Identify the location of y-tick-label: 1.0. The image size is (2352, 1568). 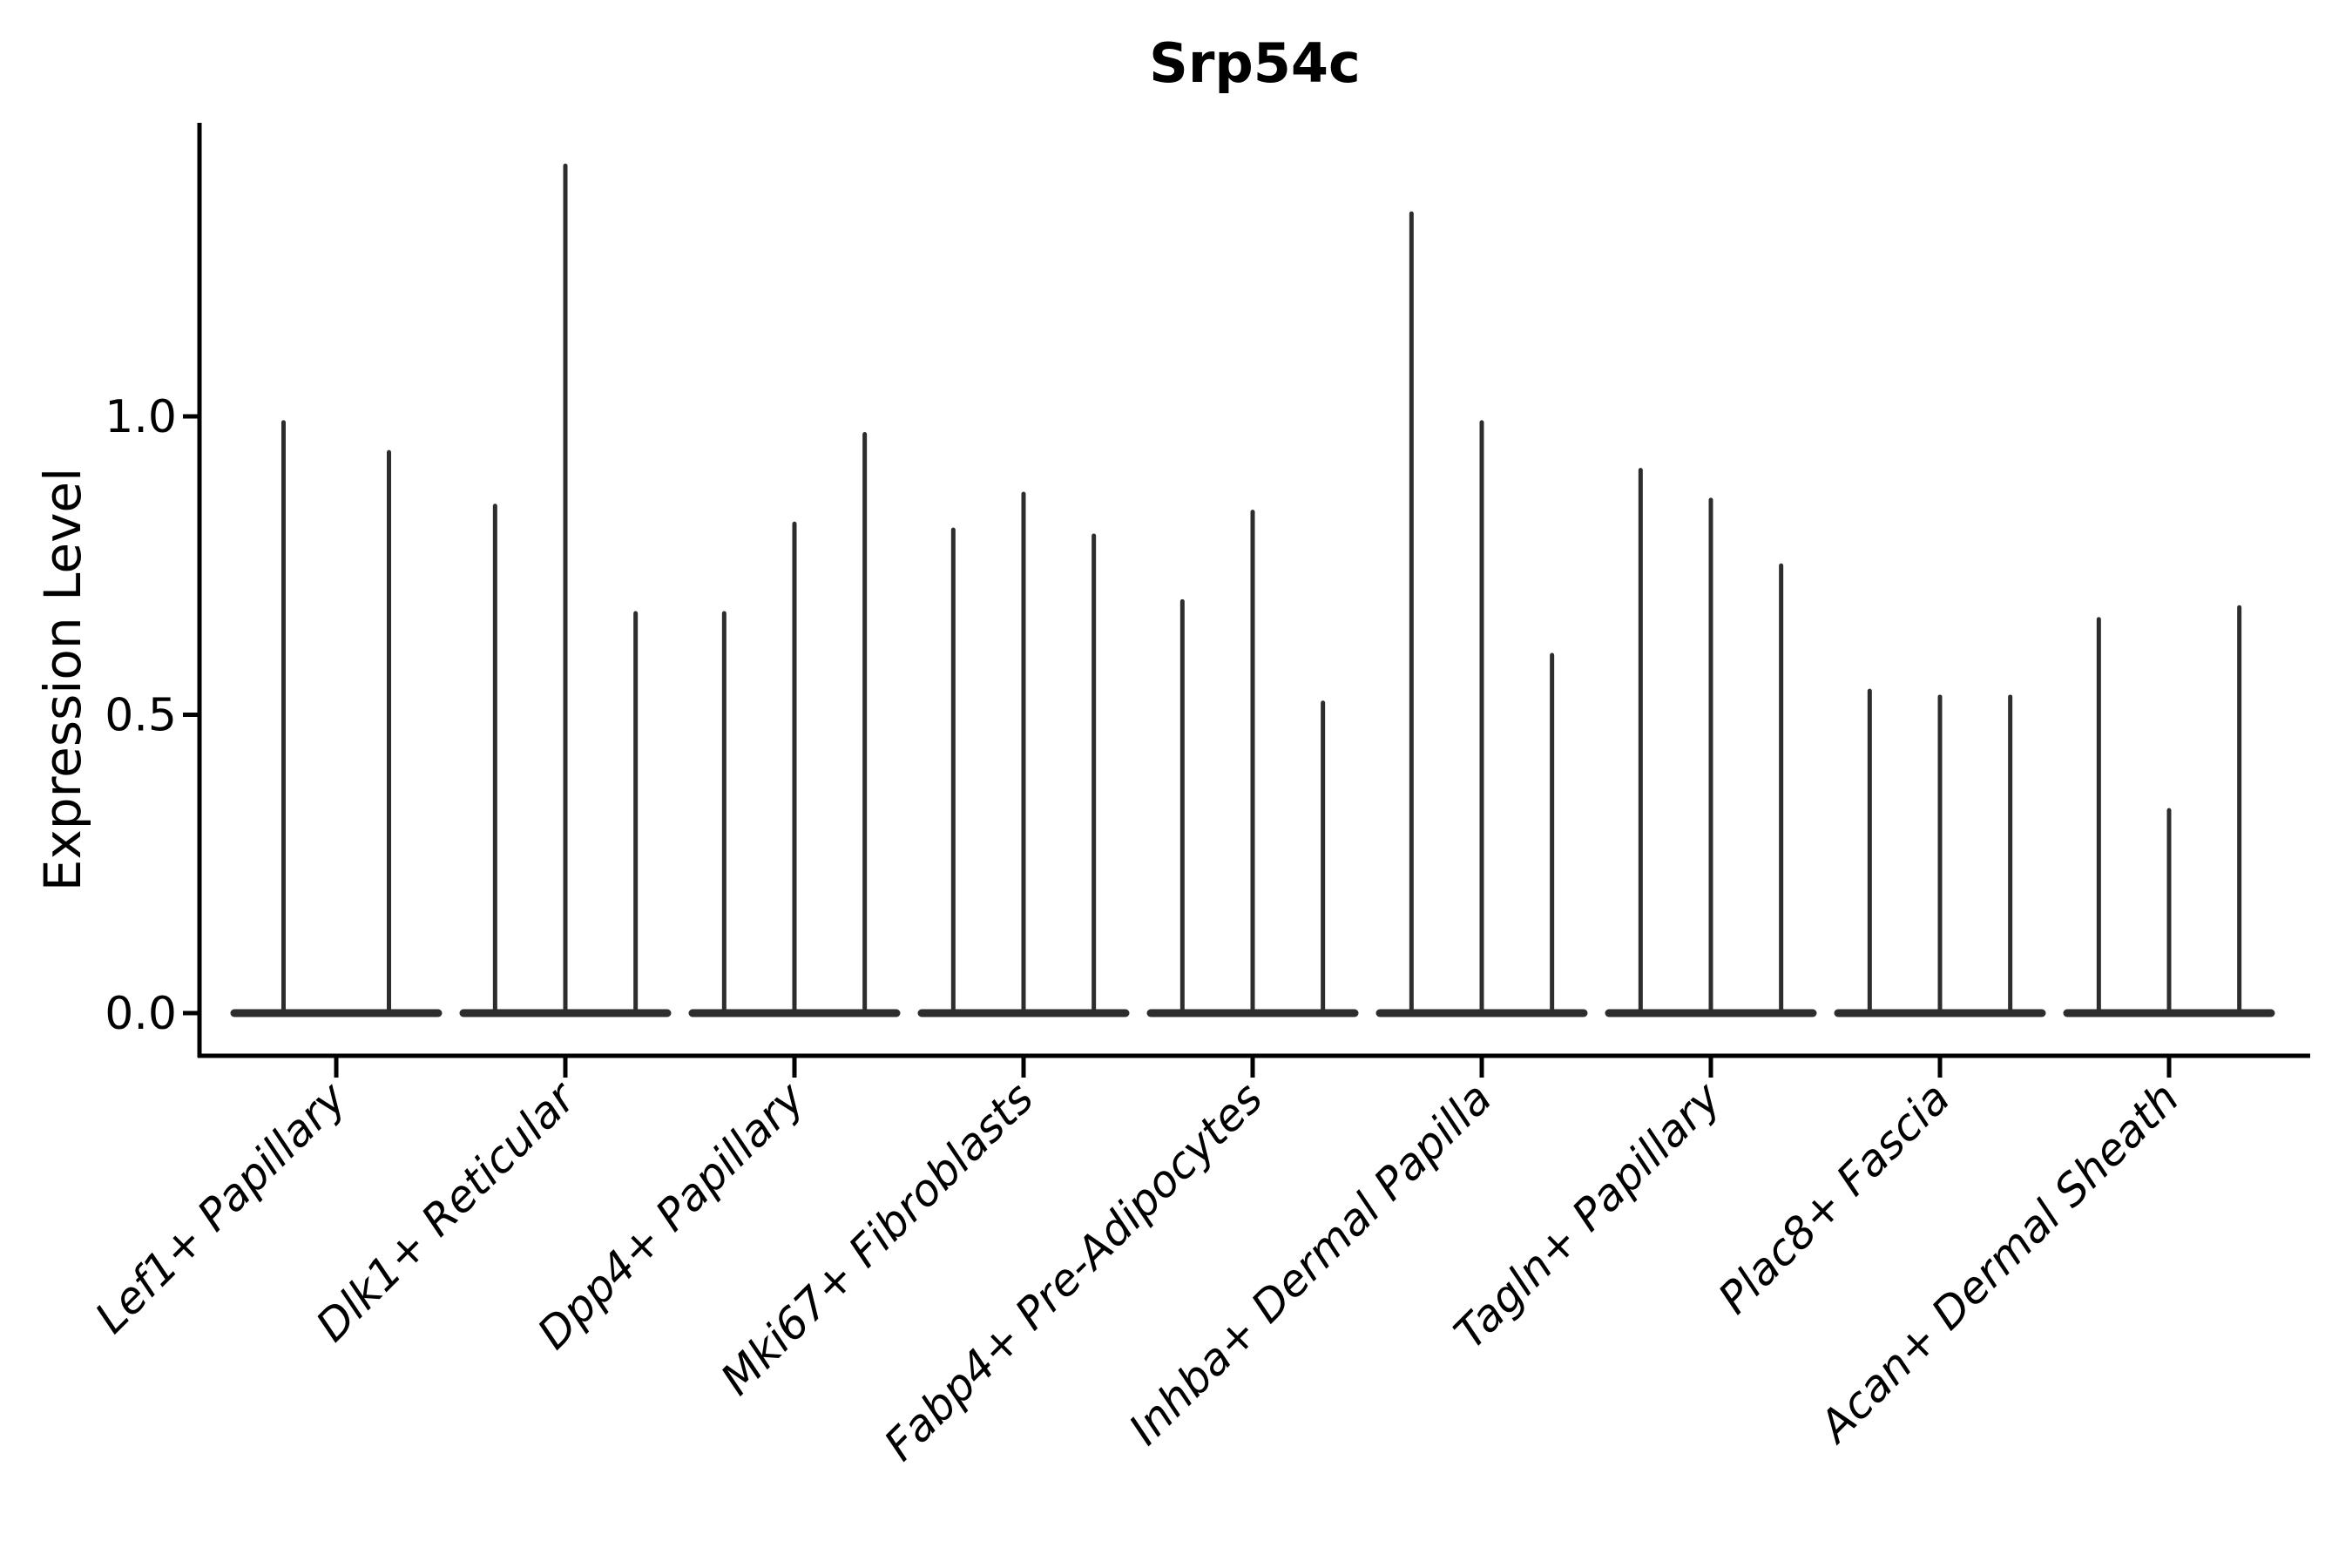
(141, 417).